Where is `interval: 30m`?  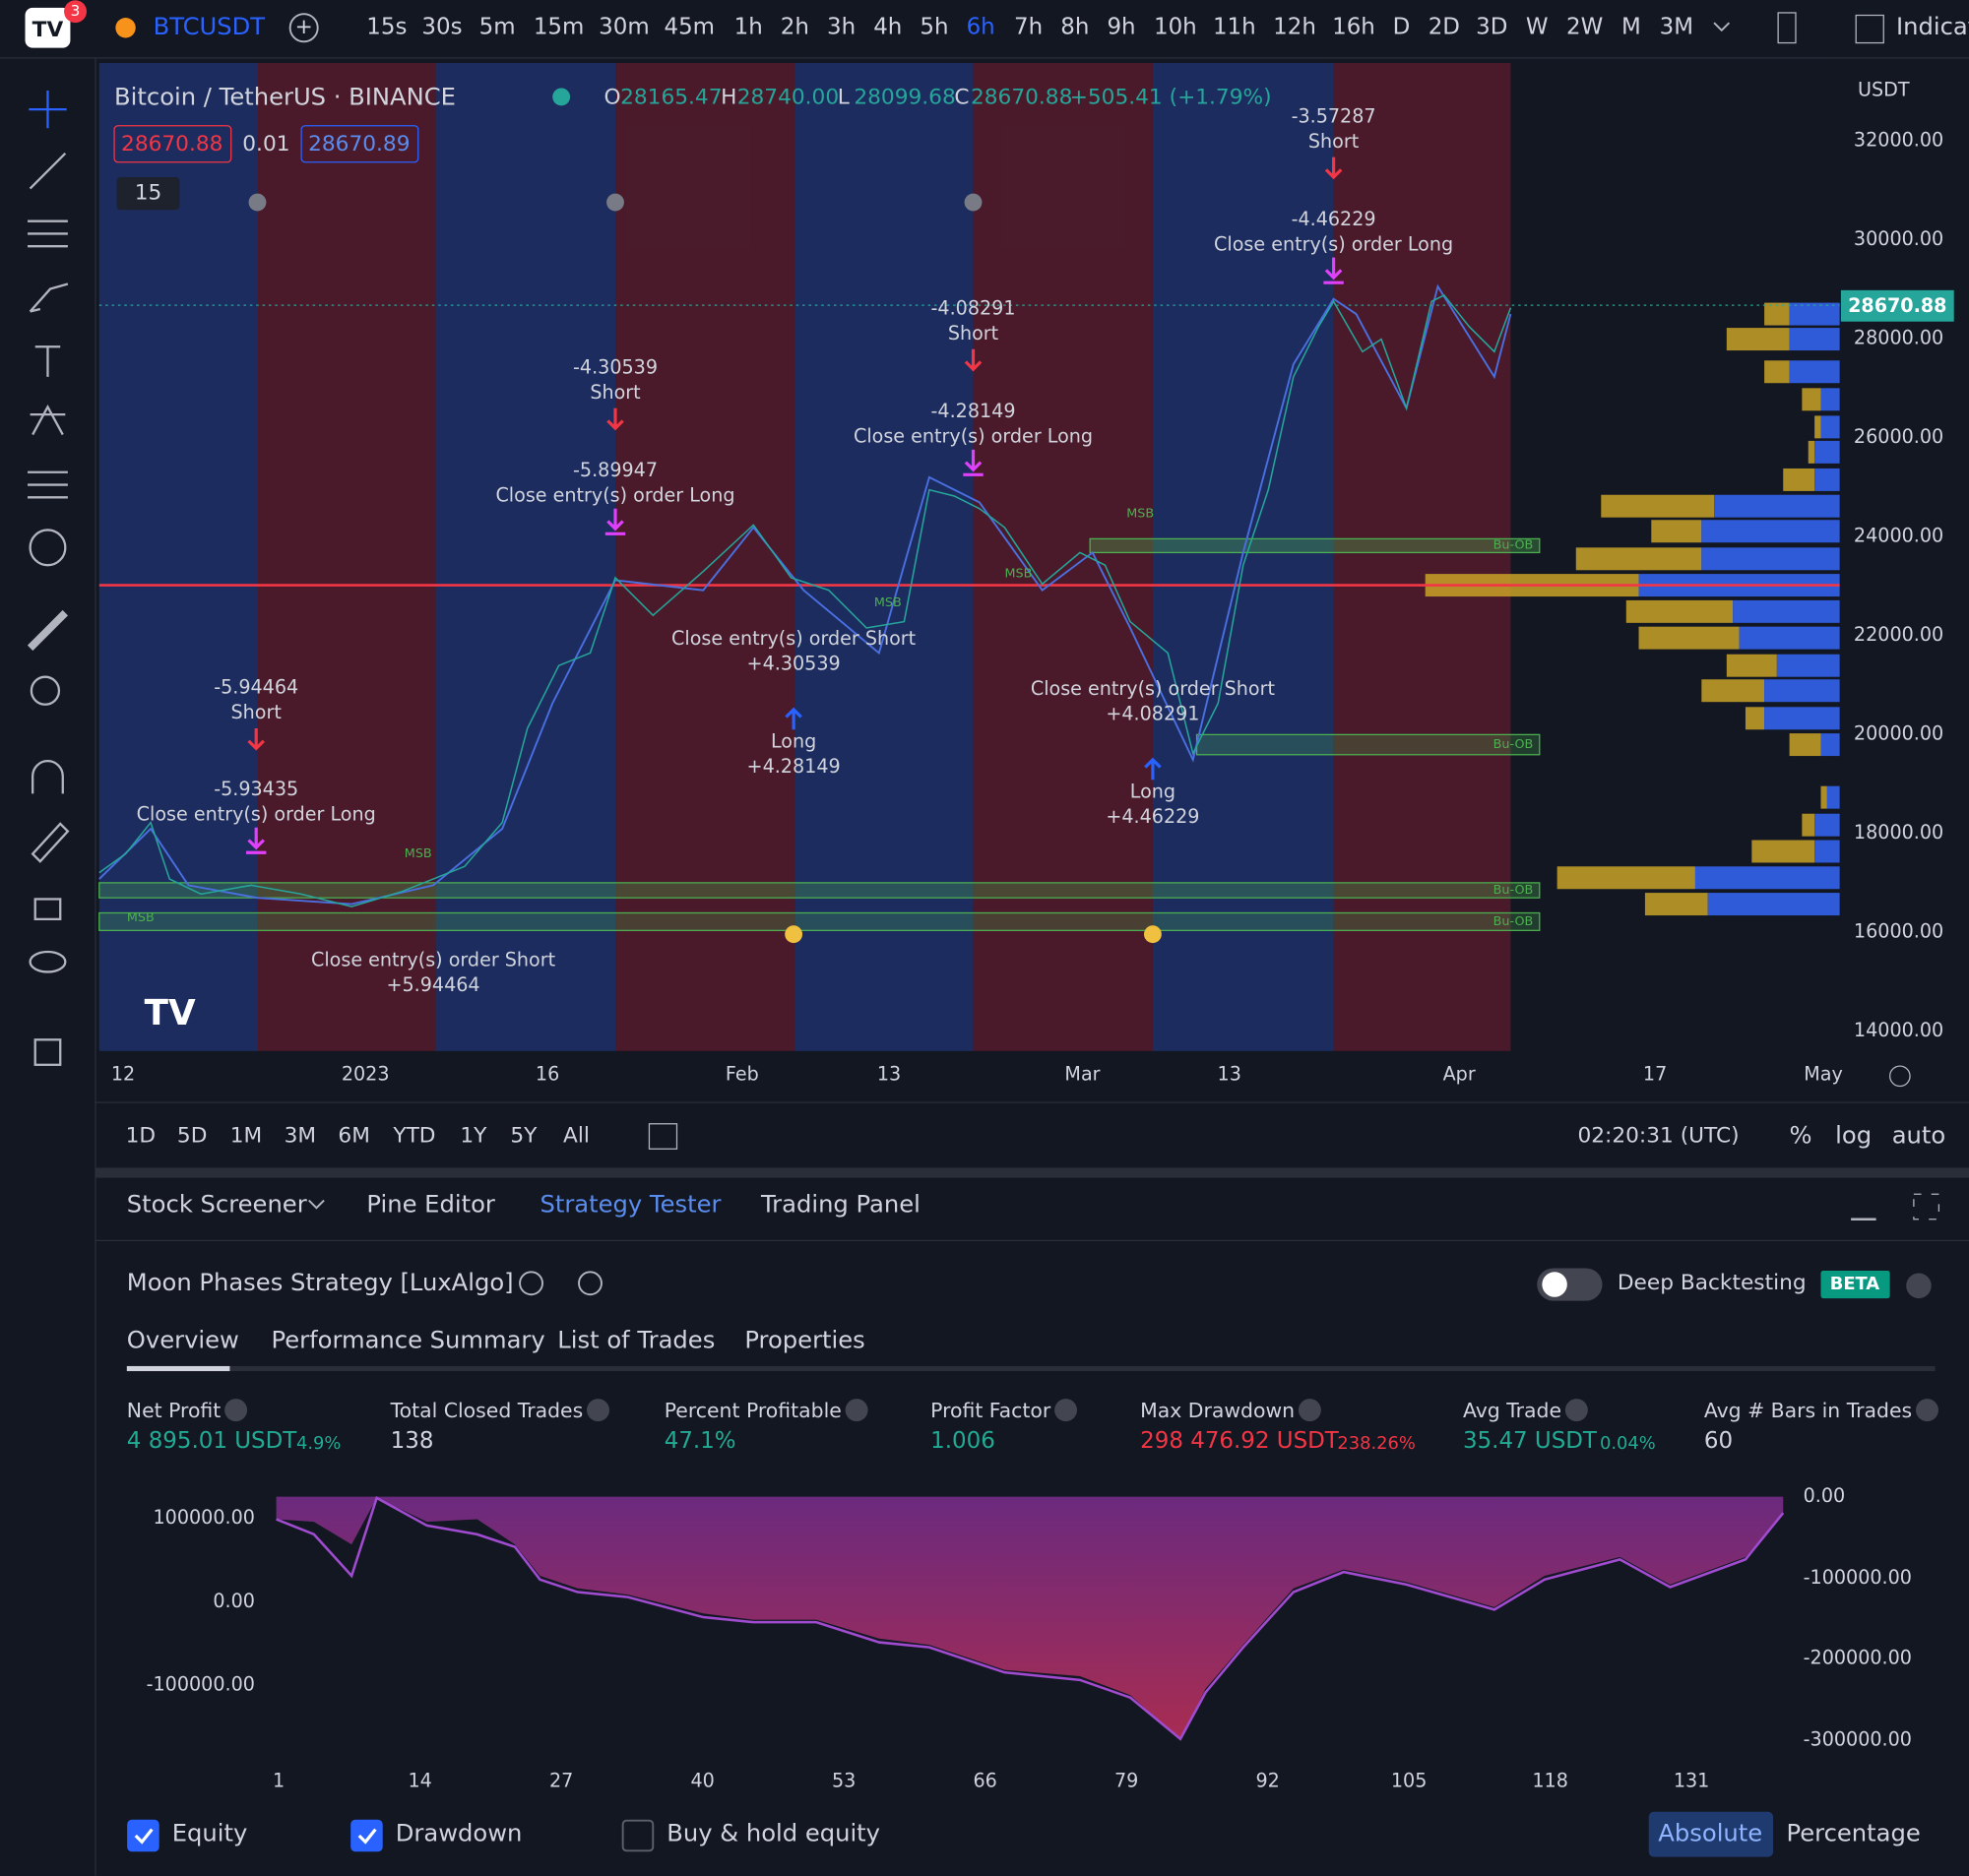
interval: 30m is located at coordinates (624, 27).